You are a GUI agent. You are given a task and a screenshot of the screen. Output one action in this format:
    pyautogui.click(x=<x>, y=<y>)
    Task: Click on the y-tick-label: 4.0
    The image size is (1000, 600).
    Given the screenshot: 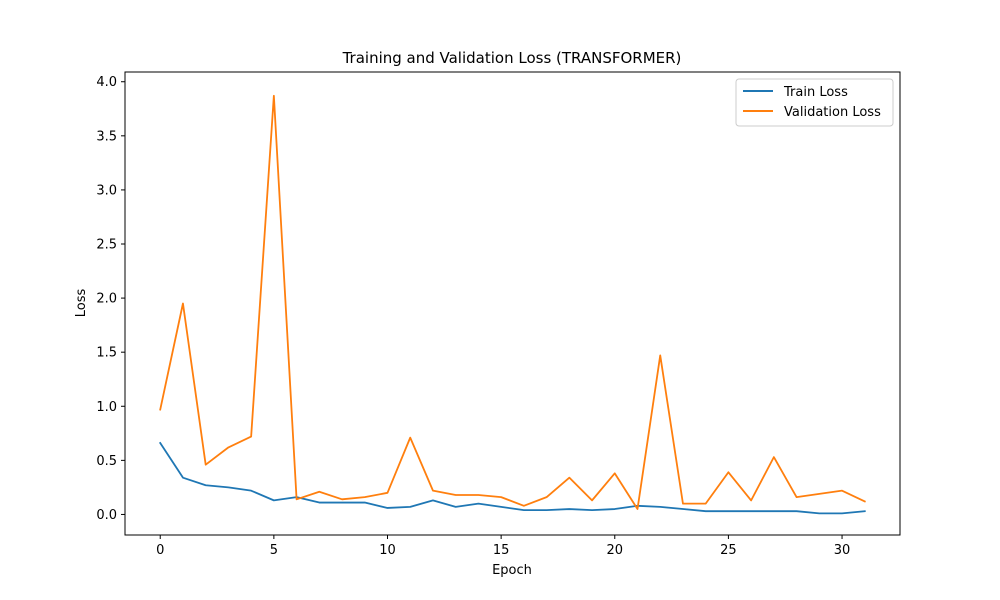 What is the action you would take?
    pyautogui.click(x=106, y=82)
    